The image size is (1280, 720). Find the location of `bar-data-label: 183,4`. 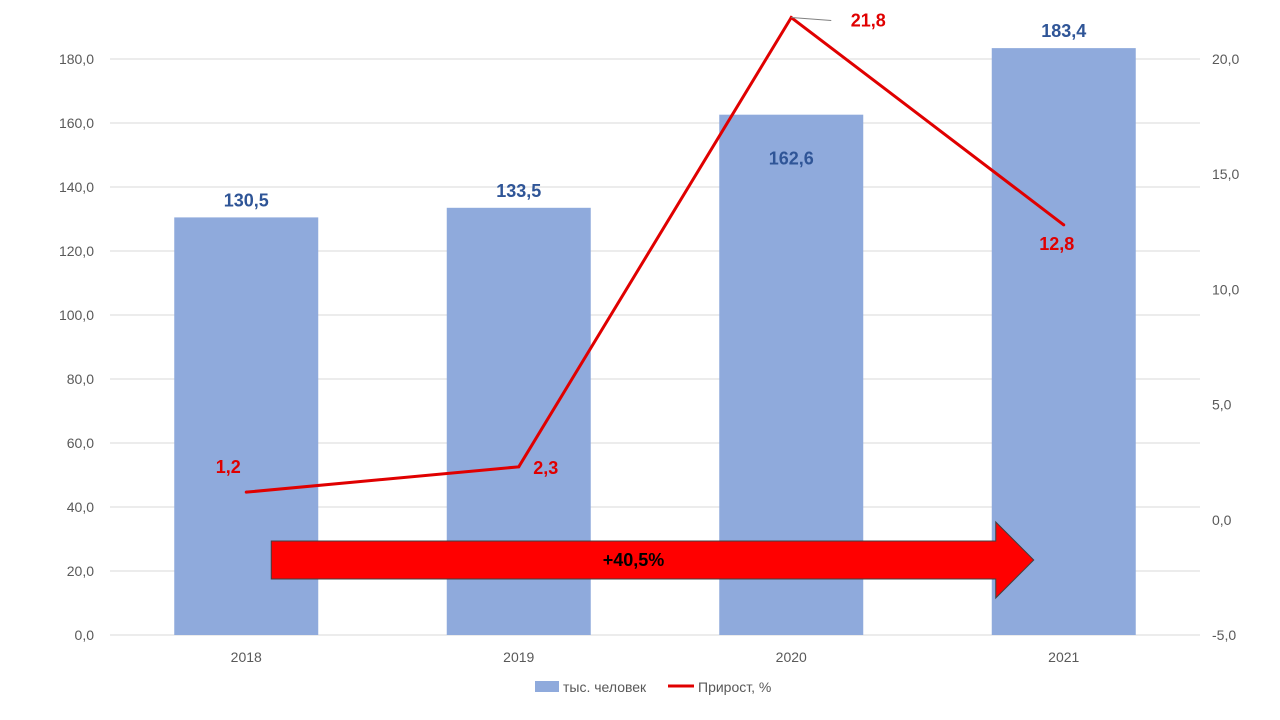

bar-data-label: 183,4 is located at coordinates (1063, 31).